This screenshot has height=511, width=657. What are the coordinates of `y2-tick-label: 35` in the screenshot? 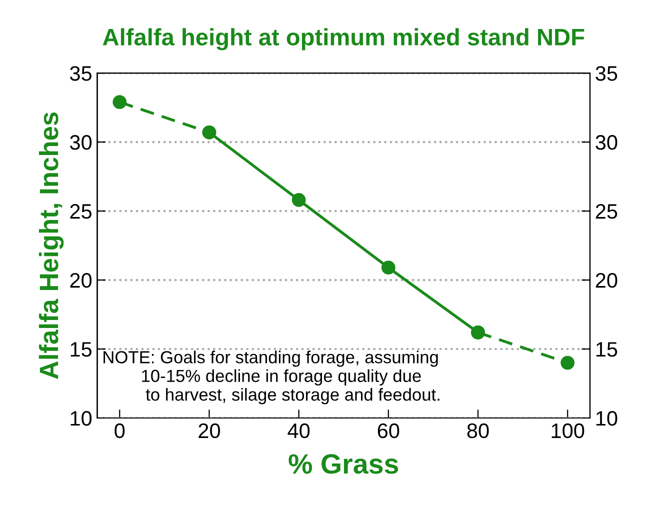 It's located at (607, 73).